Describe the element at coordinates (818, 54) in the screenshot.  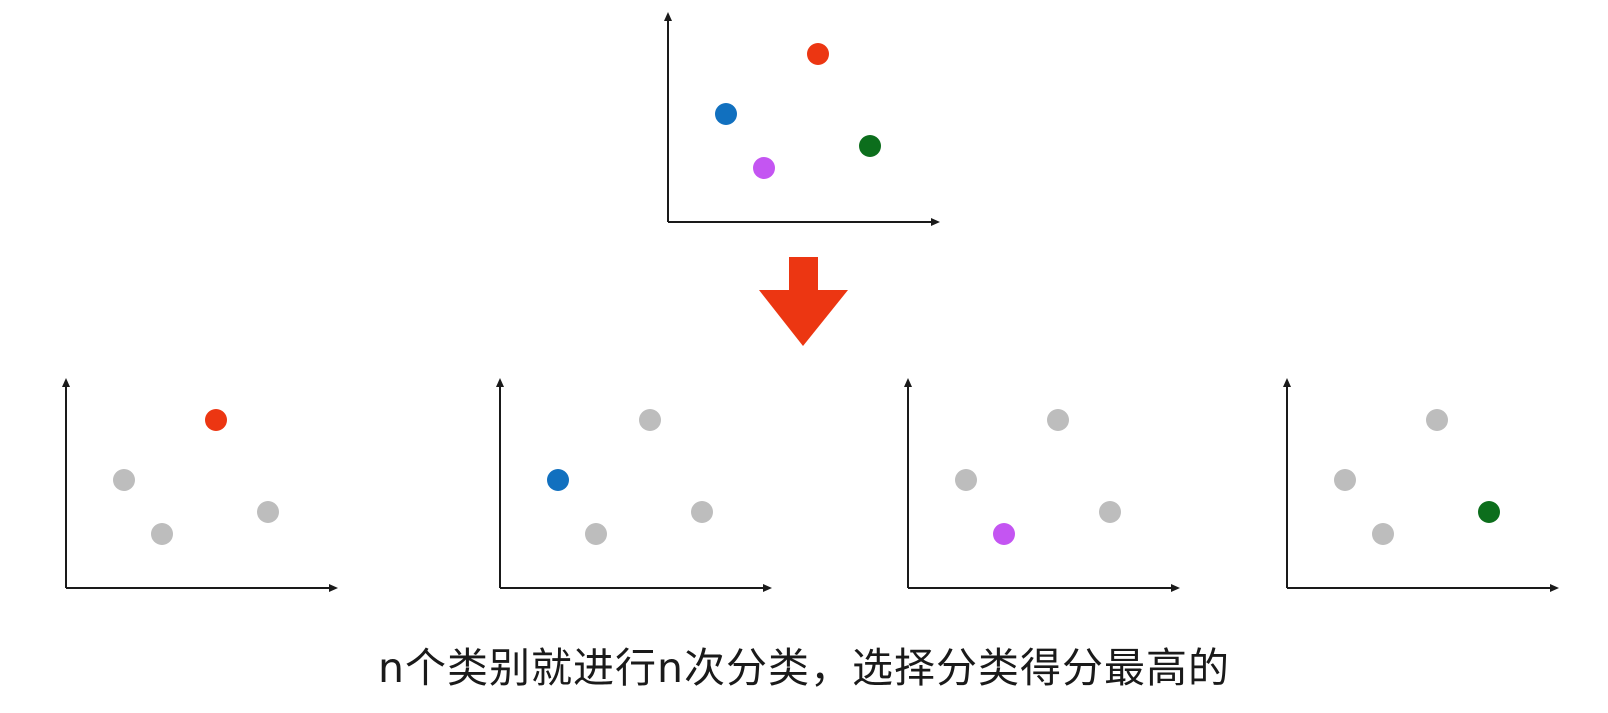
I see `all-classes-plot-point-red` at that location.